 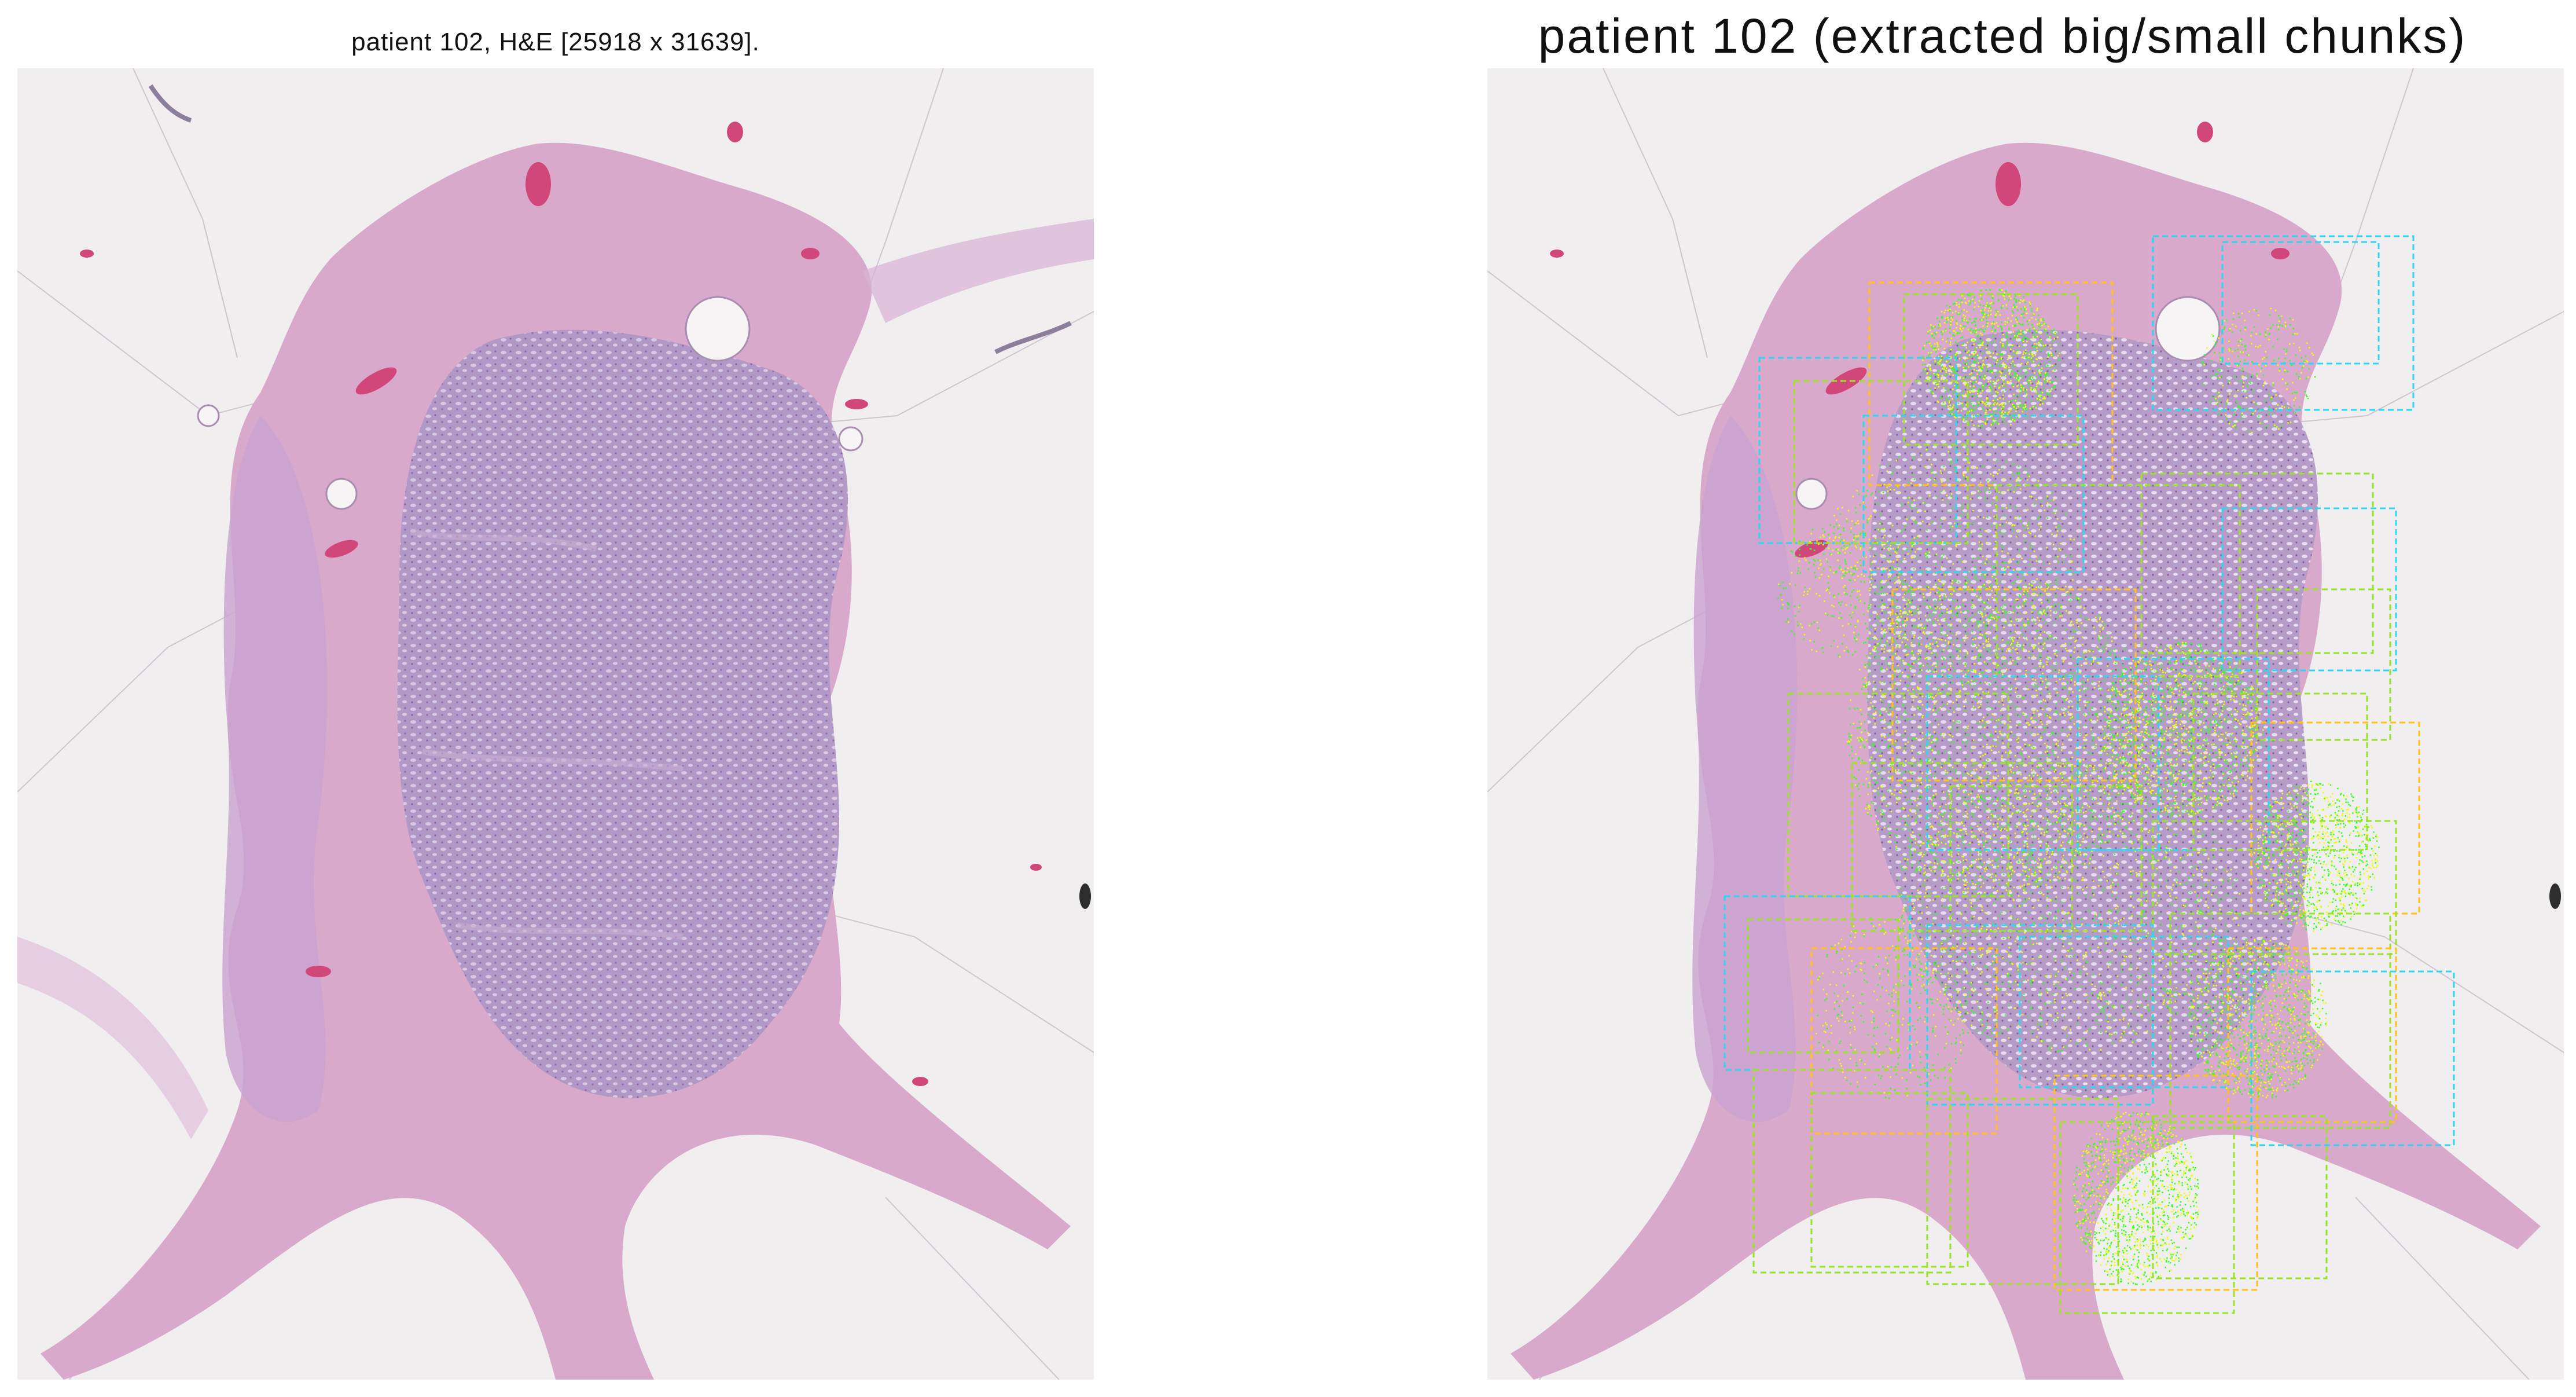 I want to click on left-panel-title: patient 102, H&E [25918 x 31639]., so click(x=555, y=42).